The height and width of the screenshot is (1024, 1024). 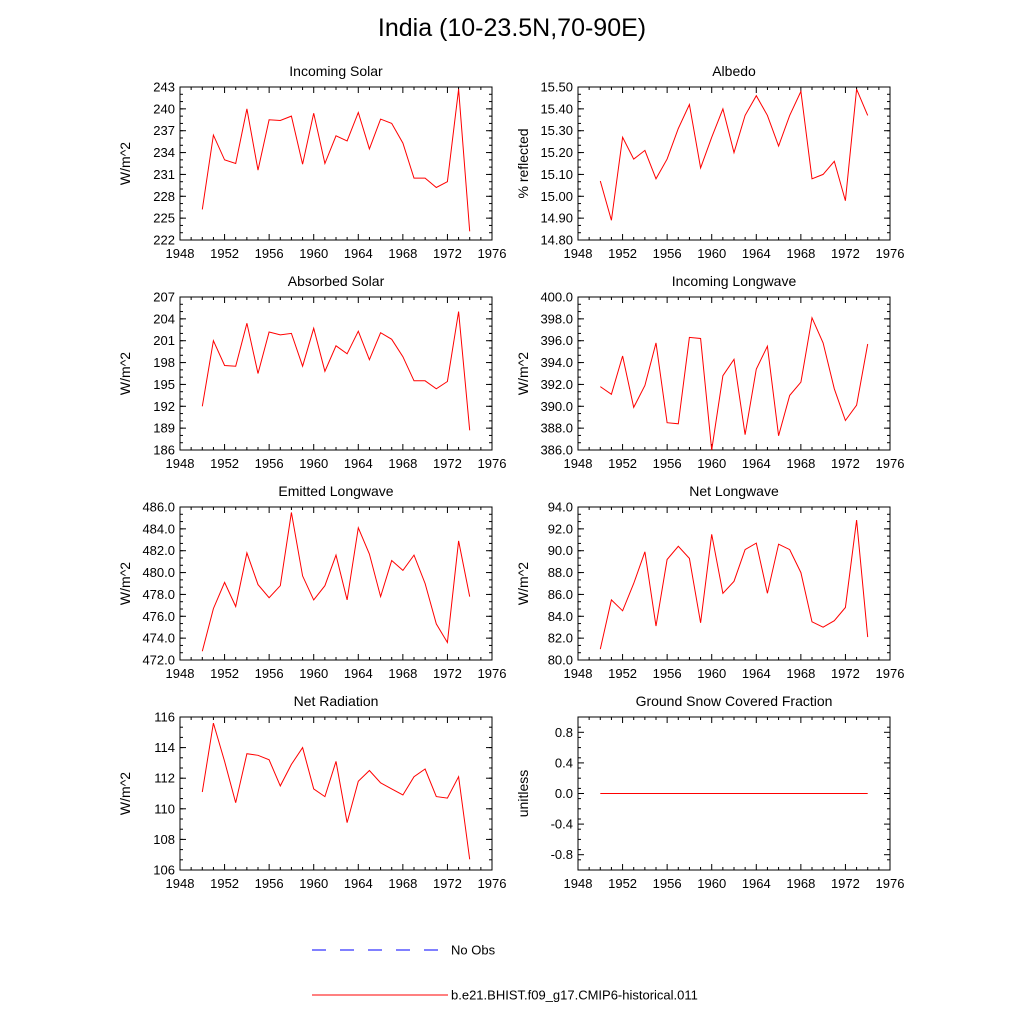 What do you see at coordinates (556, 218) in the screenshot?
I see `y-tick-label: 14.90` at bounding box center [556, 218].